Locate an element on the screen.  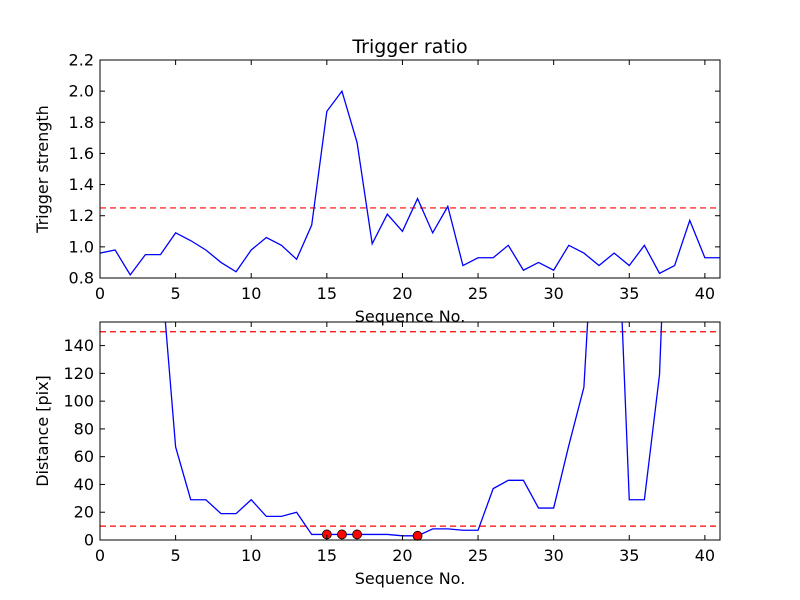
y-tick-label: 100 is located at coordinates (78, 401).